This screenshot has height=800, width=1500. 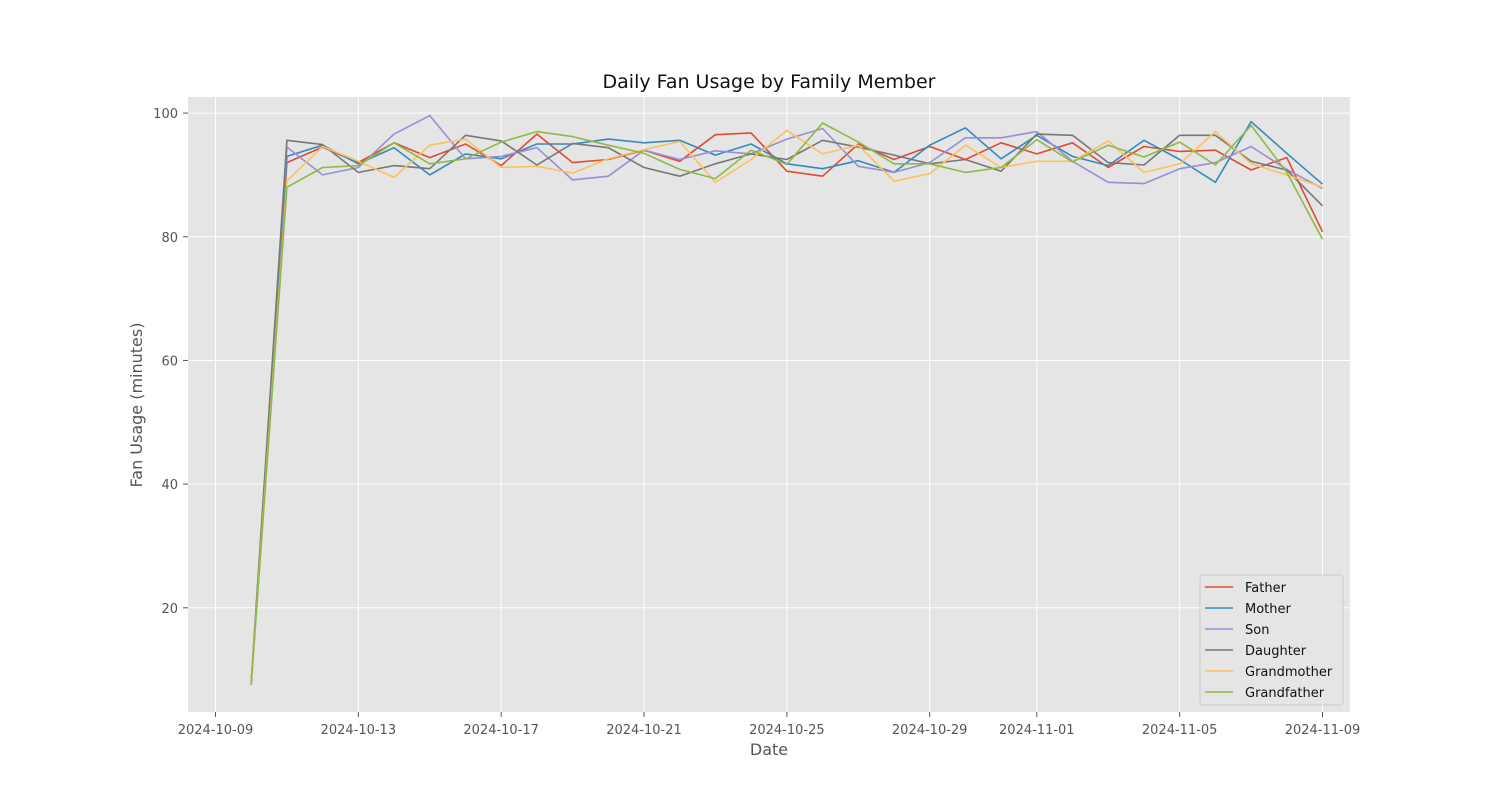 I want to click on x-tick-label: 2024-11-01, so click(x=1037, y=730).